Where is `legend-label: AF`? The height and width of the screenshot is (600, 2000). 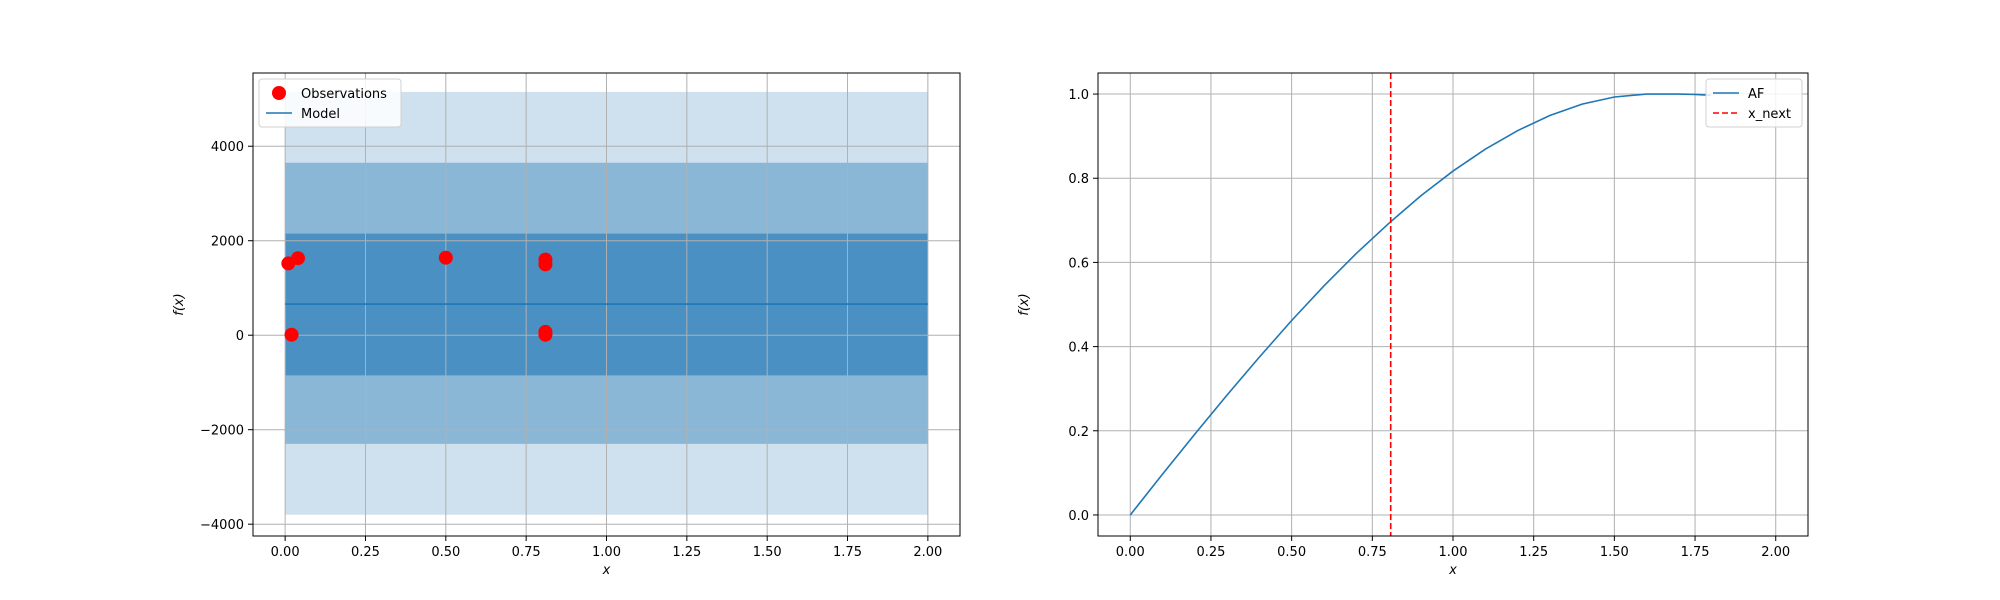 legend-label: AF is located at coordinates (1756, 94).